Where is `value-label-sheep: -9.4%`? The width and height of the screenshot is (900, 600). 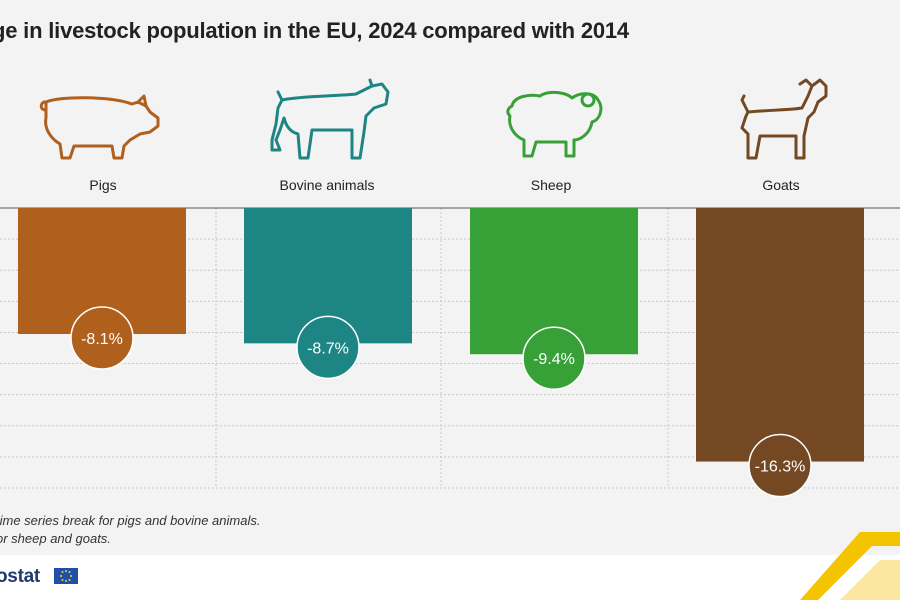 value-label-sheep: -9.4% is located at coordinates (554, 359).